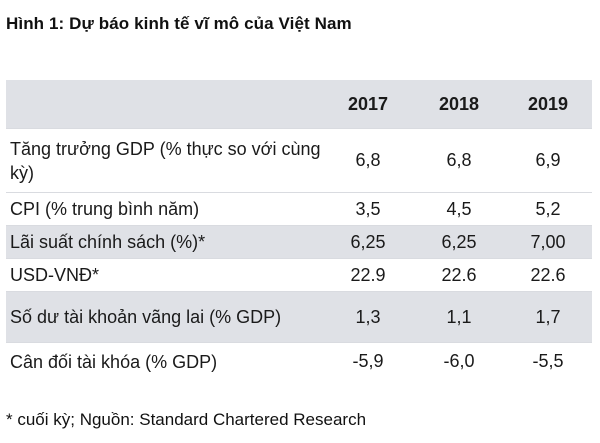 Image resolution: width=600 pixels, height=443 pixels. Describe the element at coordinates (548, 103) in the screenshot. I see `column-header-2019: 2019` at that location.